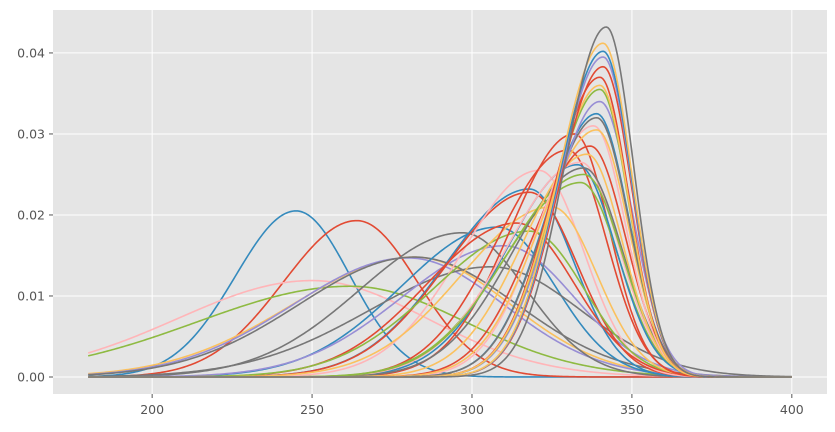 The width and height of the screenshot is (835, 432). I want to click on y-tick-label: 0.02, so click(31, 214).